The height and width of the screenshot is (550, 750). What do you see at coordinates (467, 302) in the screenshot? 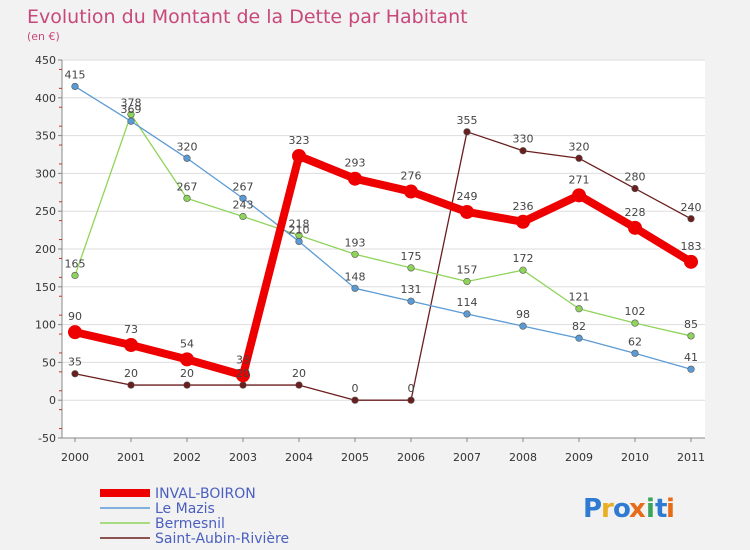
I see `data-label: 114` at bounding box center [467, 302].